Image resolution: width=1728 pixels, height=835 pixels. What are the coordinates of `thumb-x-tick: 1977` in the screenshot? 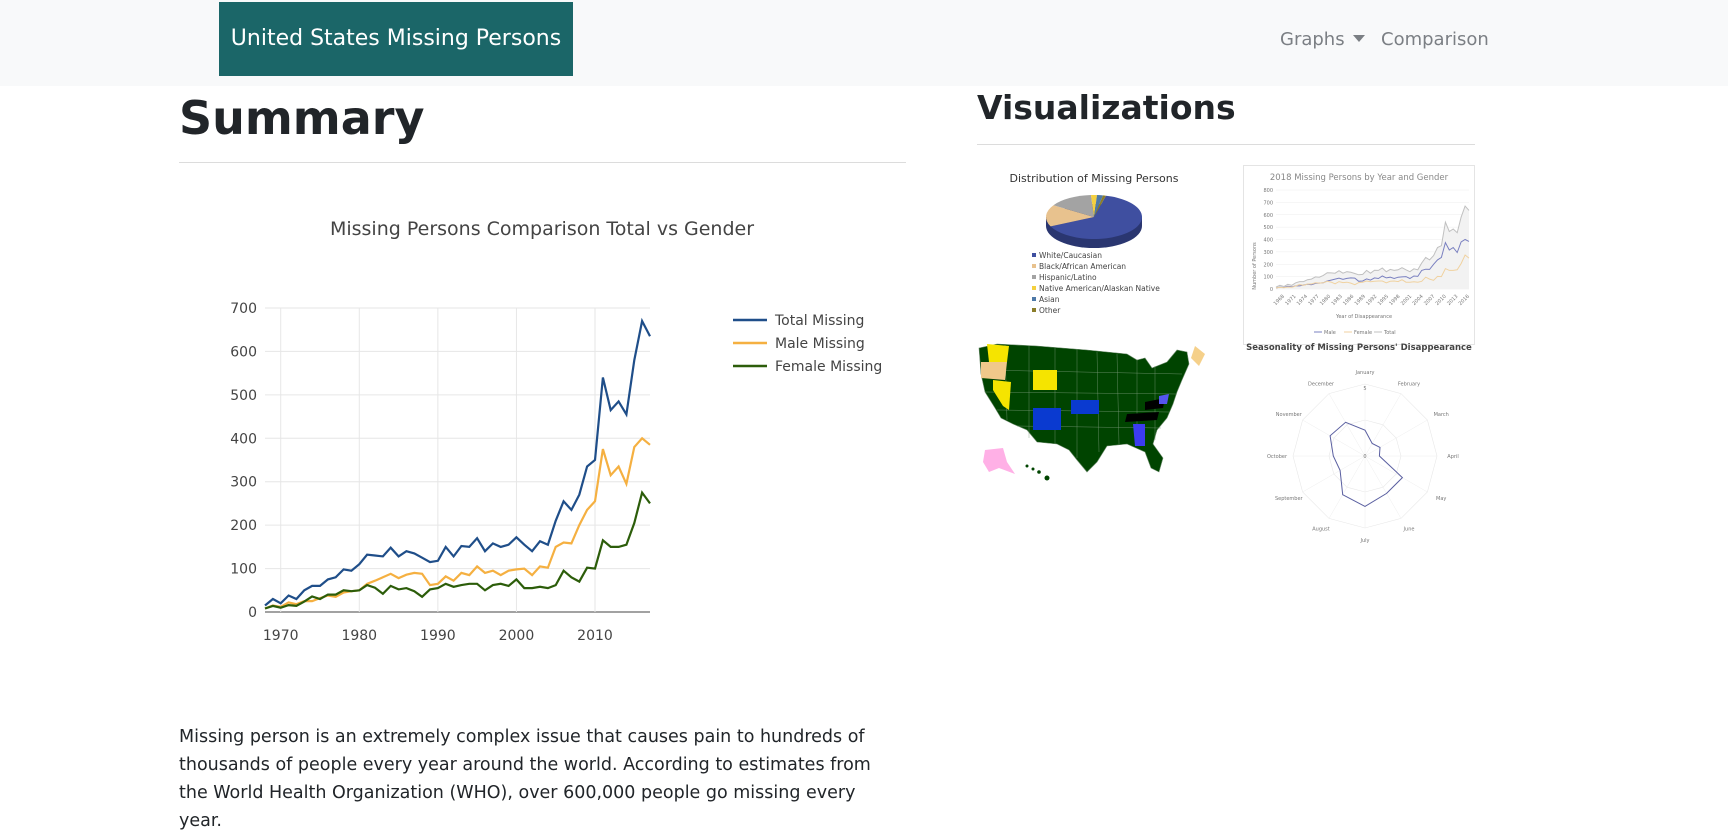 It's located at (1313, 300).